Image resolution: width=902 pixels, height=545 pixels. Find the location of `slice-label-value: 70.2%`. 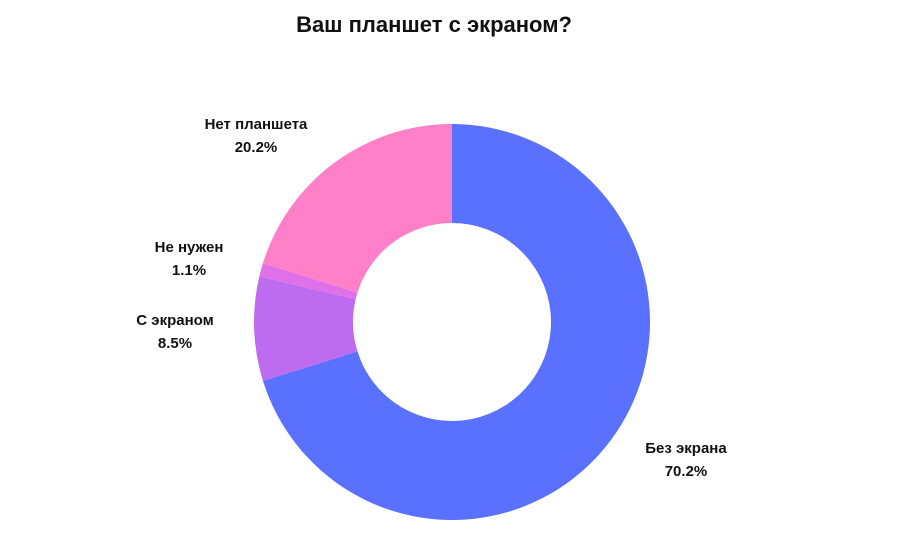

slice-label-value: 70.2% is located at coordinates (686, 471).